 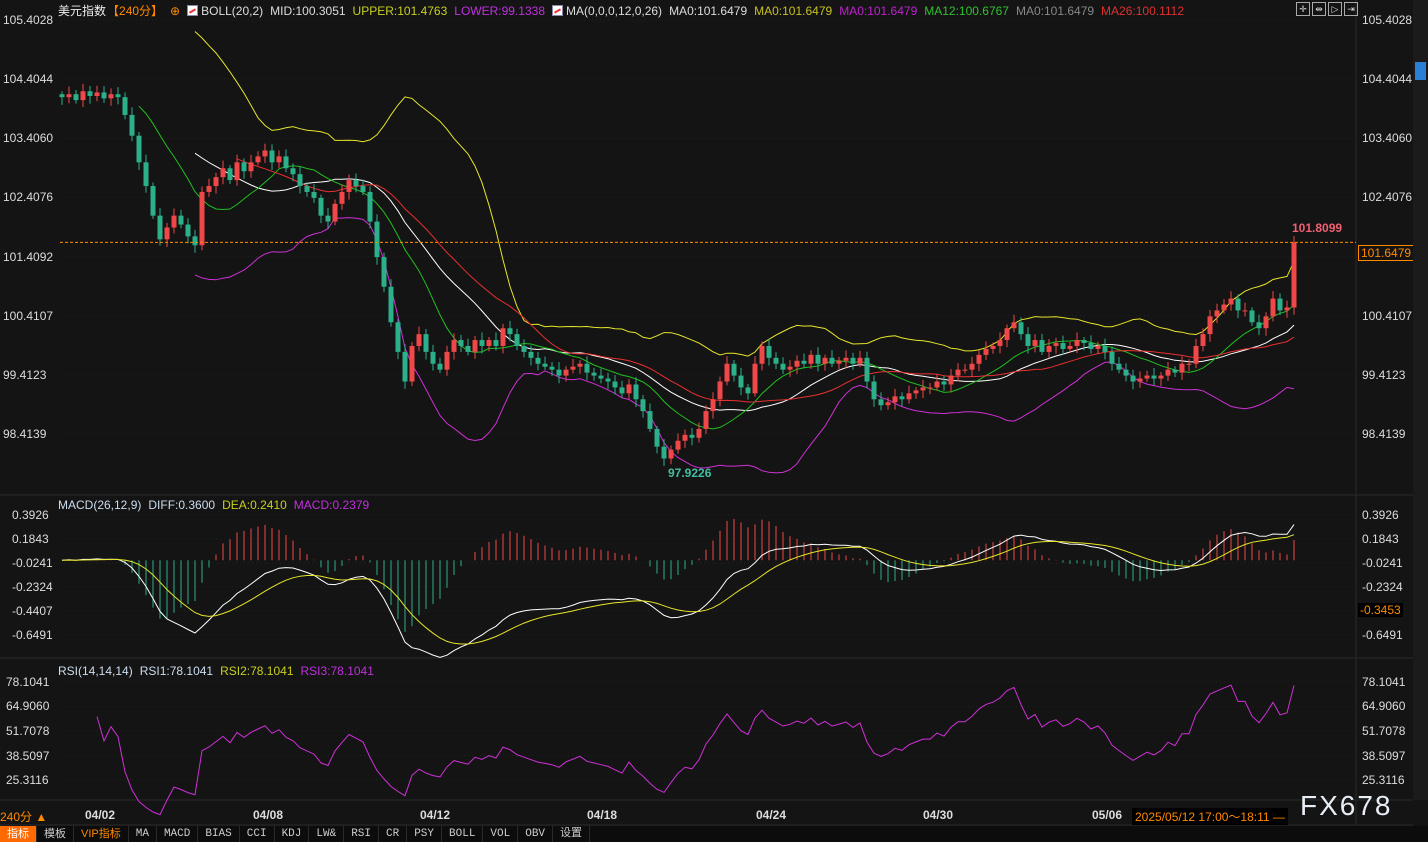 What do you see at coordinates (1142, 10) in the screenshot?
I see `ma26-value: MA26:100.1112` at bounding box center [1142, 10].